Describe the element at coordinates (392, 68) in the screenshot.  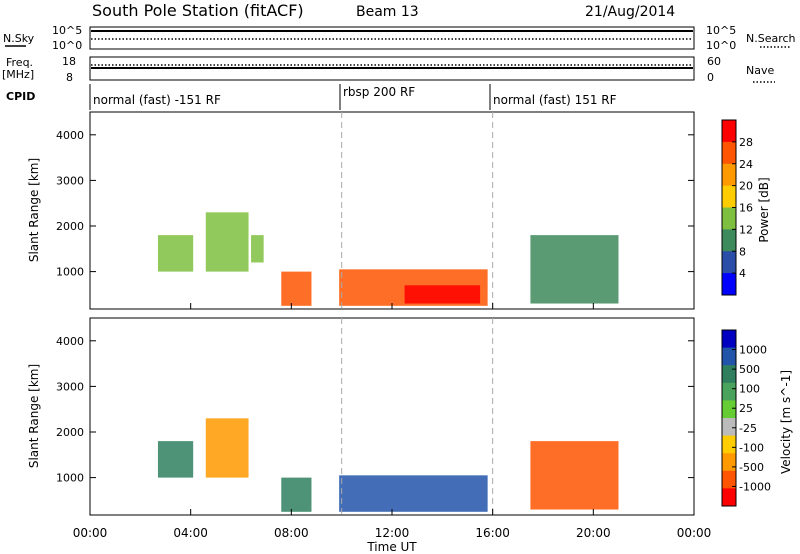
I see `freq-panel-frame` at that location.